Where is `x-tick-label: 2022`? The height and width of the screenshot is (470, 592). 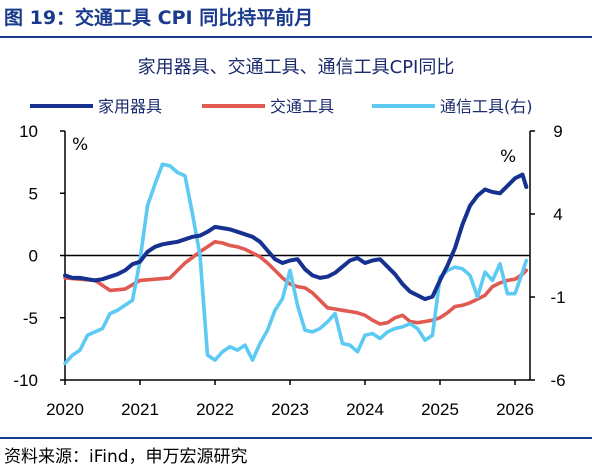 x-tick-label: 2022 is located at coordinates (215, 409).